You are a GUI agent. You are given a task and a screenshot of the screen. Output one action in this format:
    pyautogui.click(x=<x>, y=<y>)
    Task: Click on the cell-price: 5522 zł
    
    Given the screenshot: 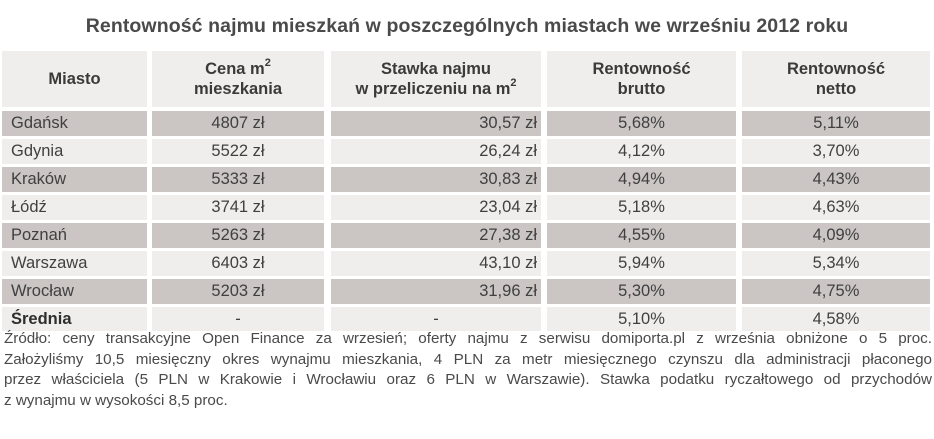 What is the action you would take?
    pyautogui.click(x=238, y=151)
    